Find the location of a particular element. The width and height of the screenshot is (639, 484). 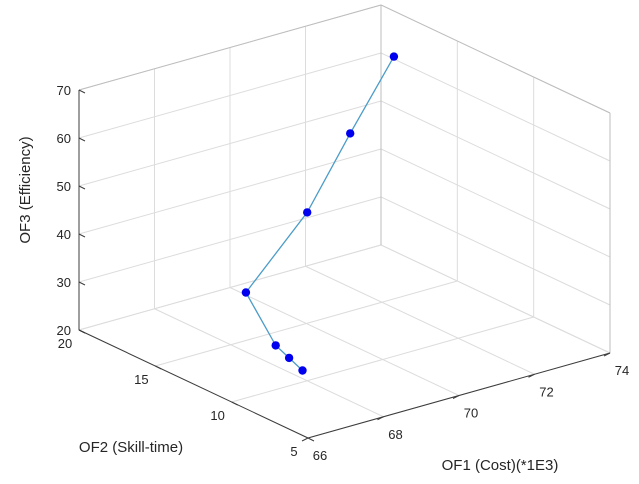

y-tick-label: 10 is located at coordinates (217, 415).